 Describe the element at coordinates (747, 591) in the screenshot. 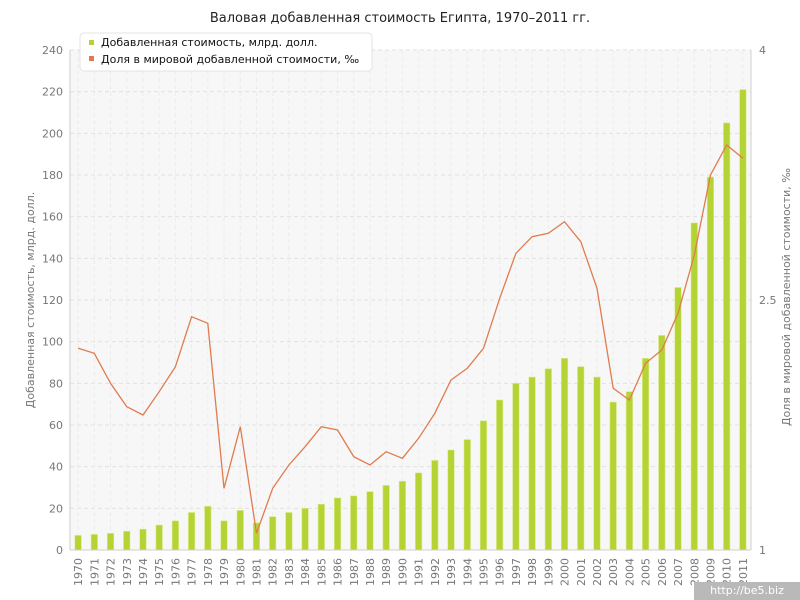

I see `watermark: http://be5.biz` at that location.